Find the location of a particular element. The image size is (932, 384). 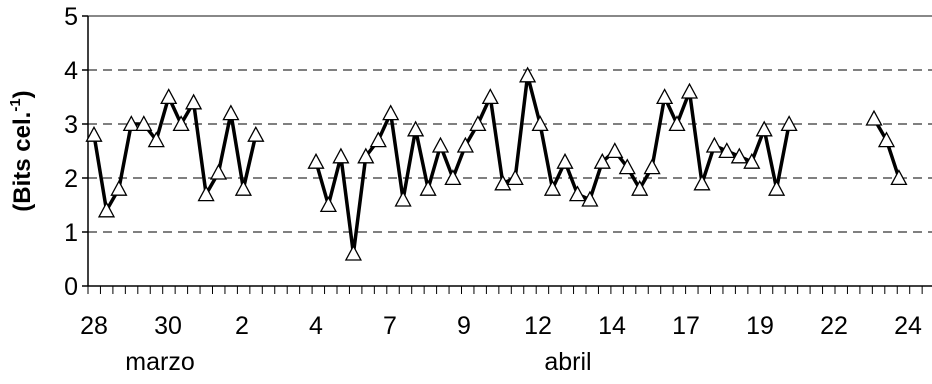

x-tick-label: 12 is located at coordinates (538, 326).